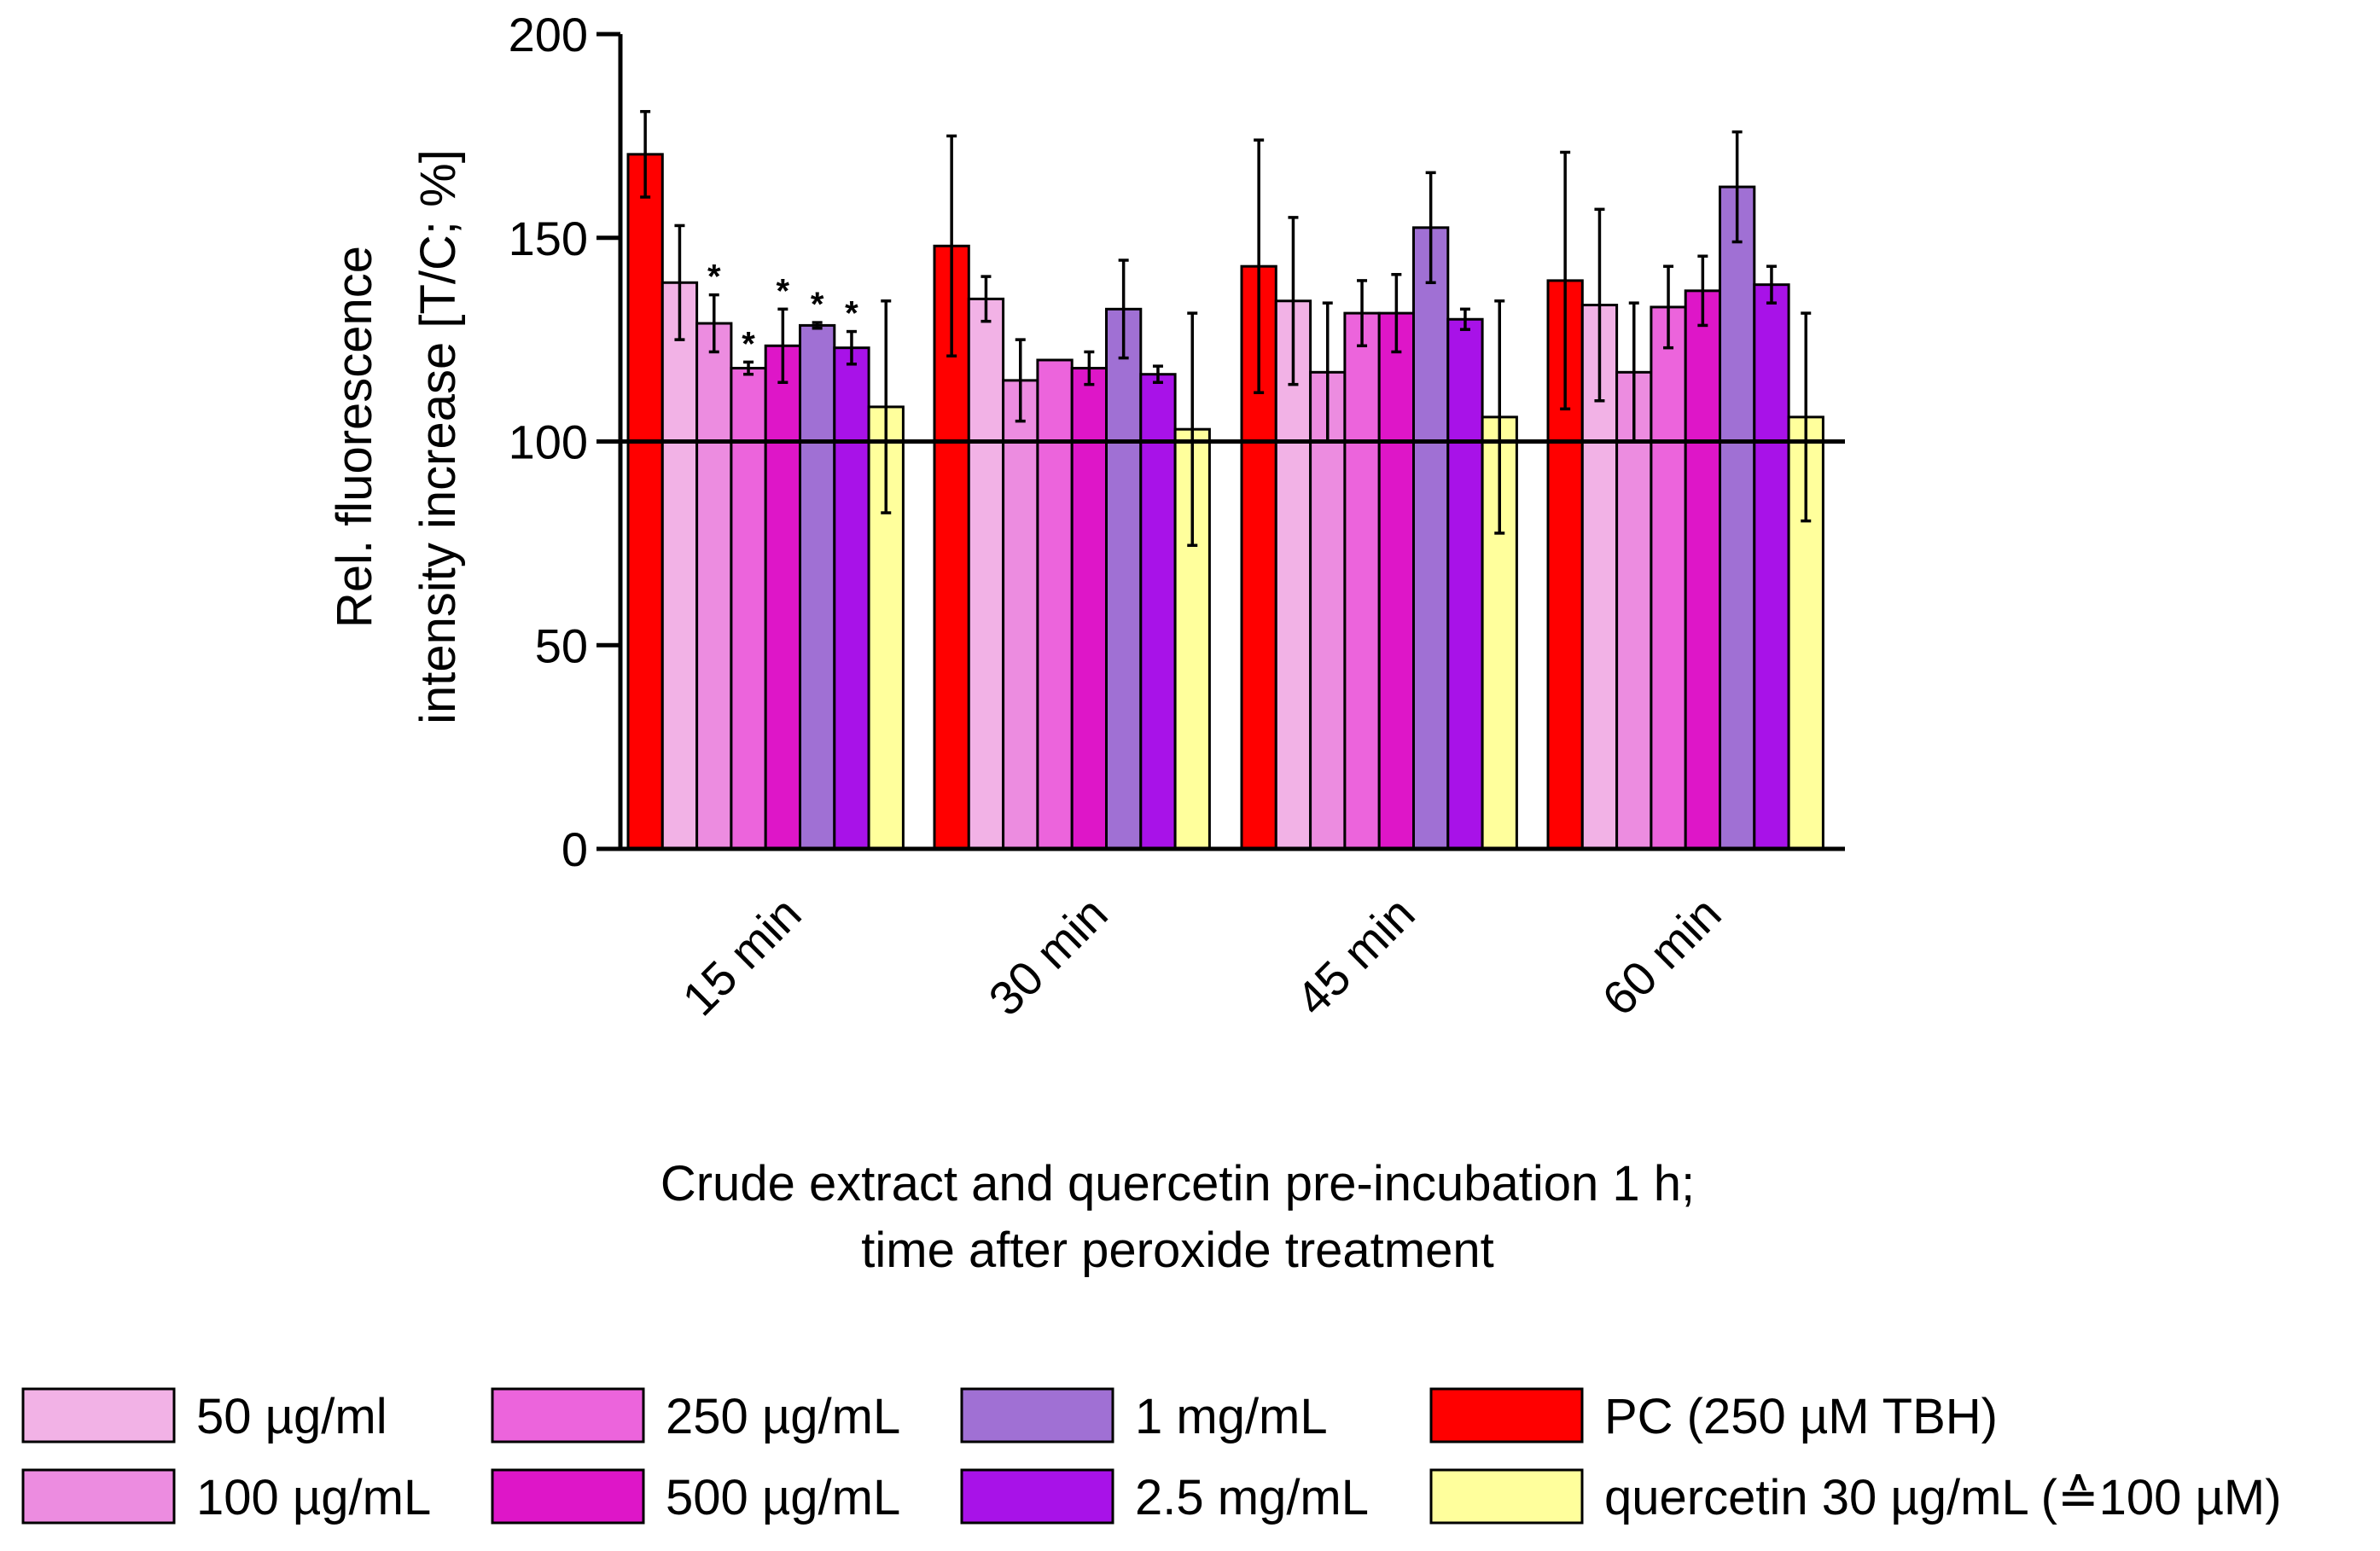 This screenshot has width=2380, height=1551. Describe the element at coordinates (783, 291) in the screenshot. I see `significance-star-15-min-500-g-ml: *` at that location.